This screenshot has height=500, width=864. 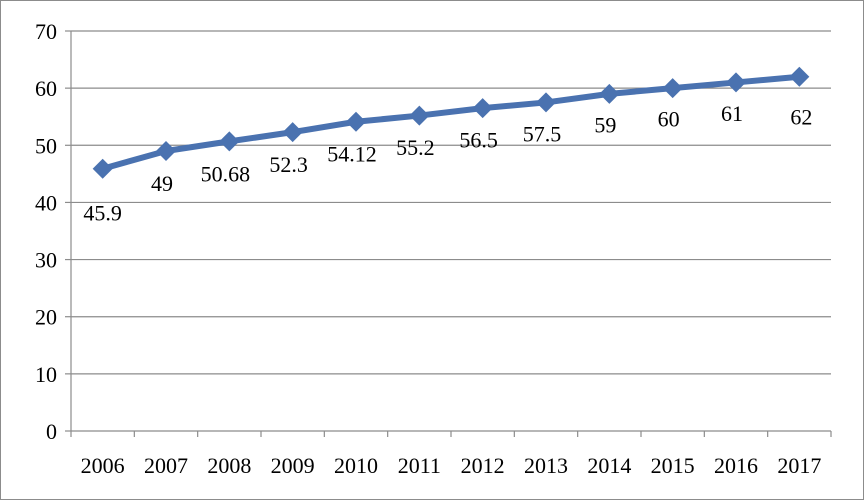 I want to click on x-tick-label: 2015, so click(x=673, y=465).